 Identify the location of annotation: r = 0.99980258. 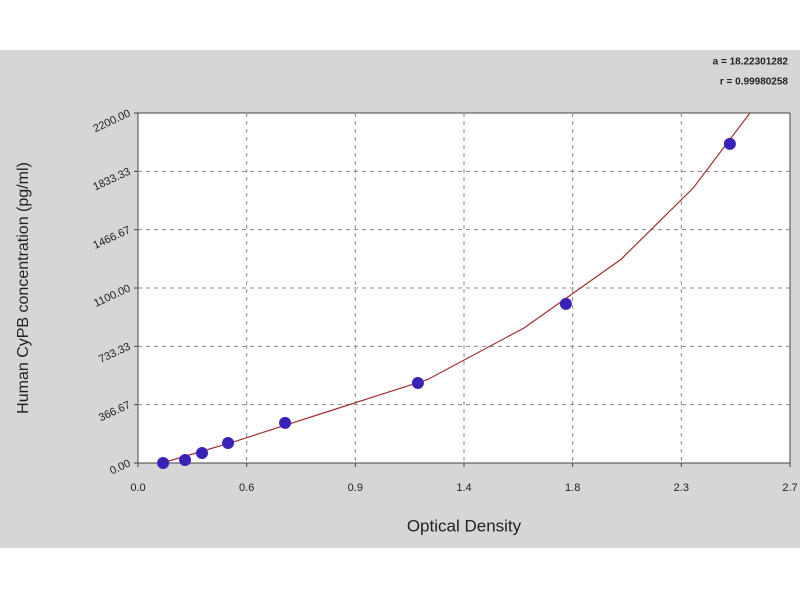
(754, 82).